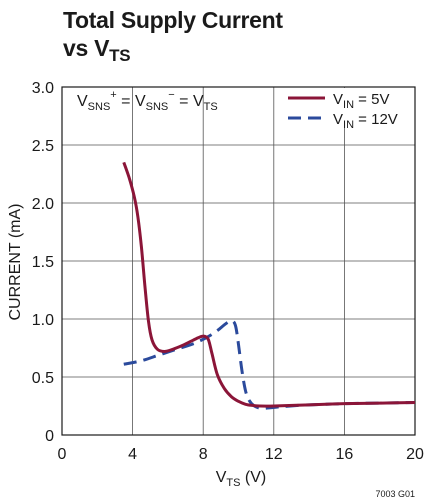  Describe the element at coordinates (120, 55) in the screenshot. I see `chart-title-line2-sub: TS` at that location.